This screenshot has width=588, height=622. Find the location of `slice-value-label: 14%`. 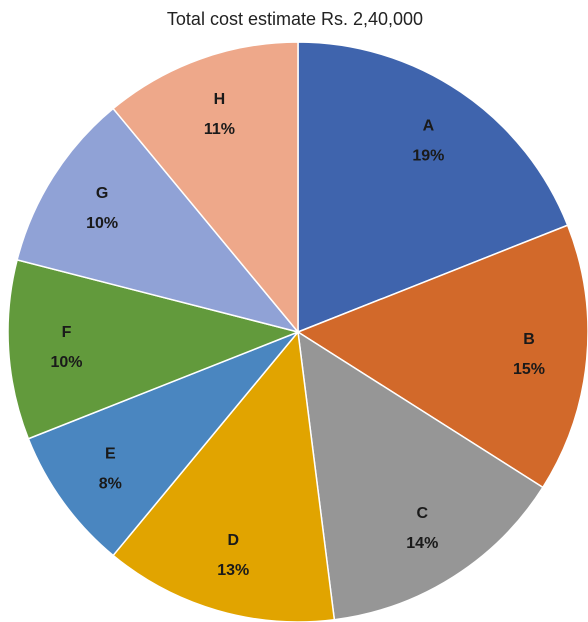

slice-value-label: 14% is located at coordinates (422, 543).